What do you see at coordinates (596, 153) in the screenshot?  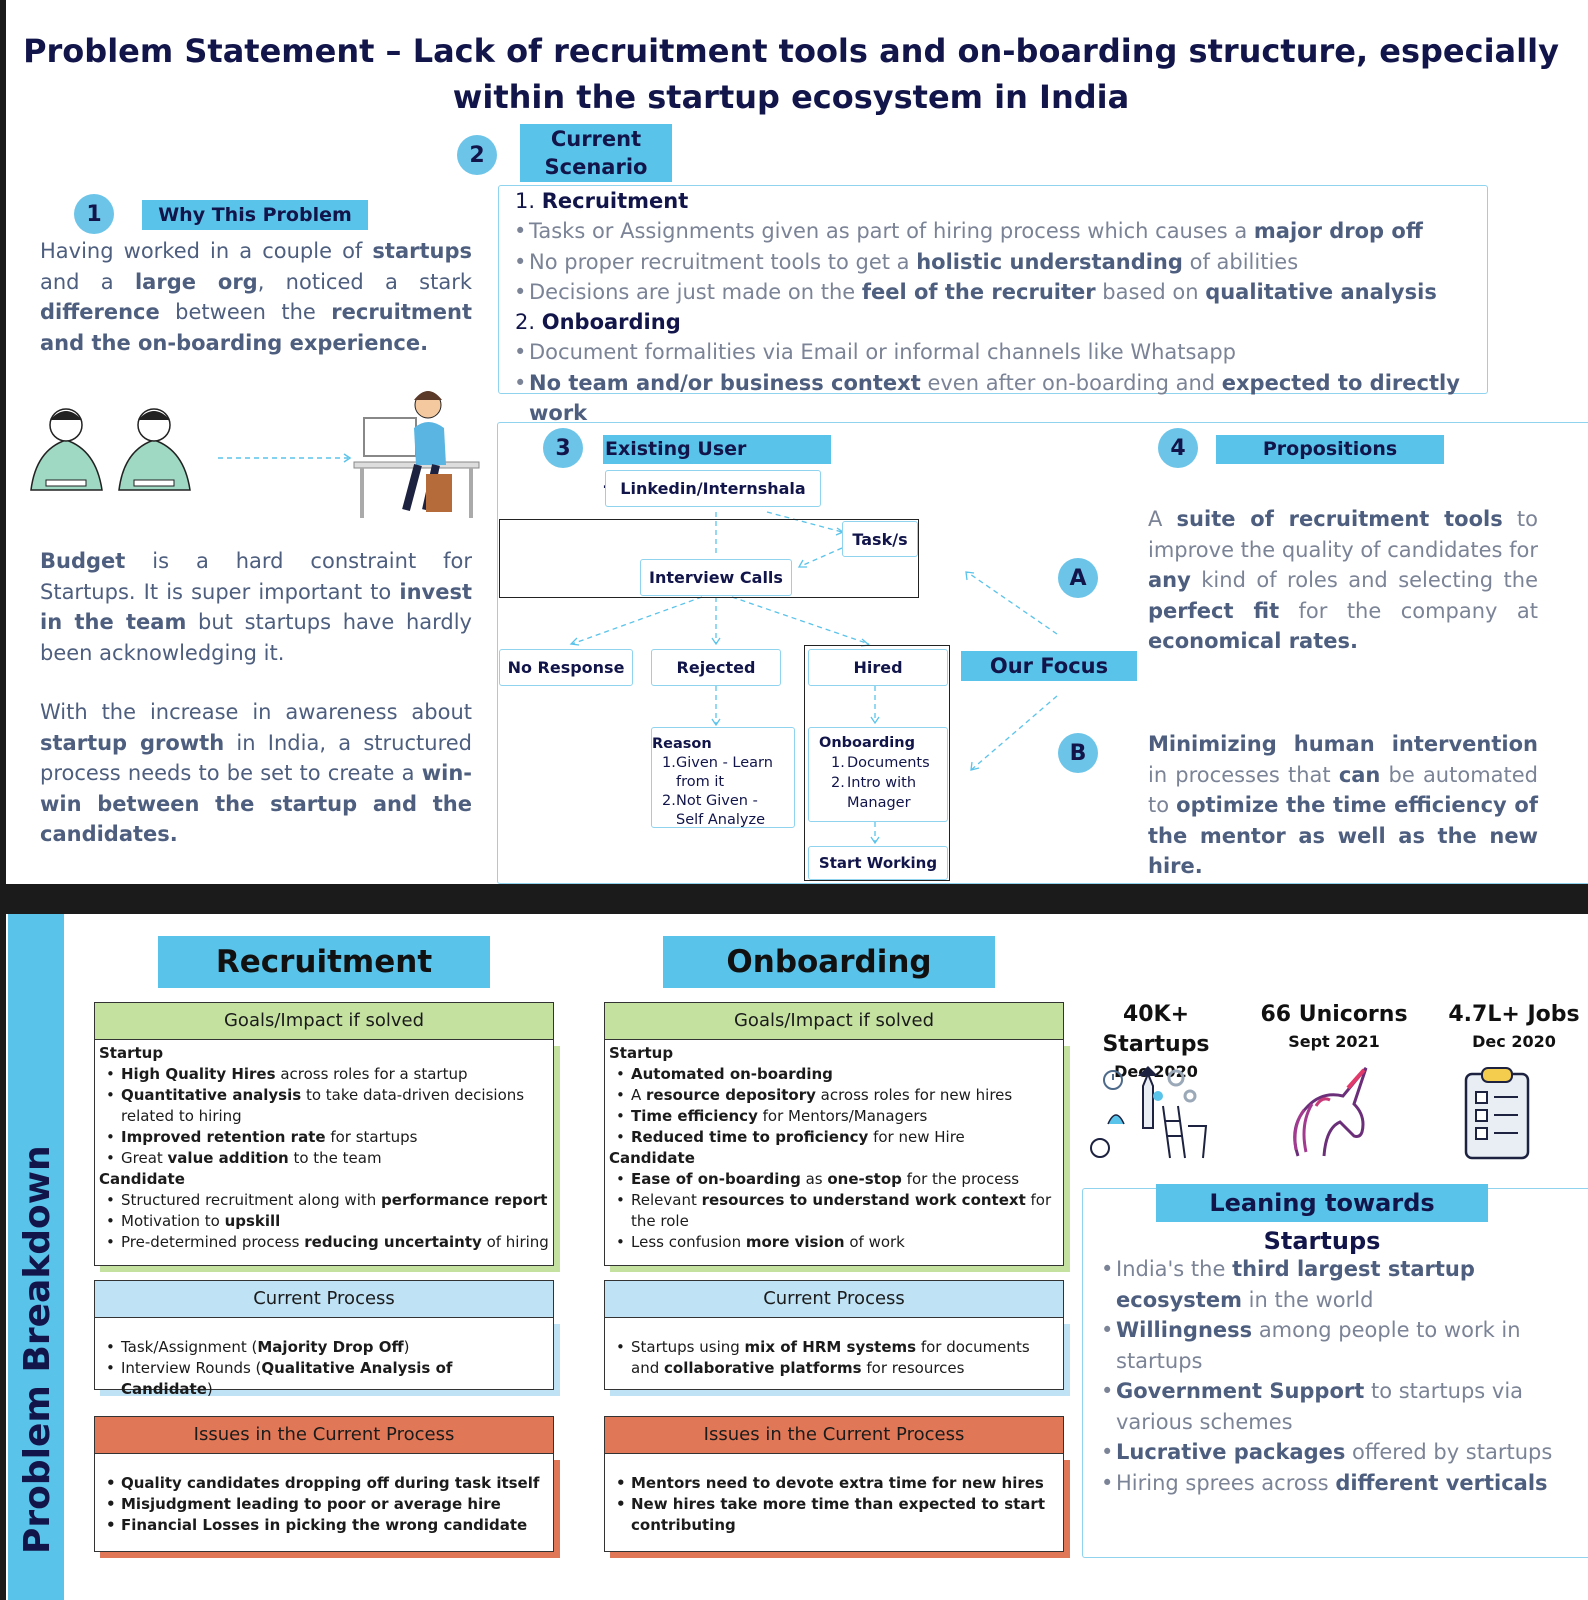 I see `scenario-tag: Current Scenario` at bounding box center [596, 153].